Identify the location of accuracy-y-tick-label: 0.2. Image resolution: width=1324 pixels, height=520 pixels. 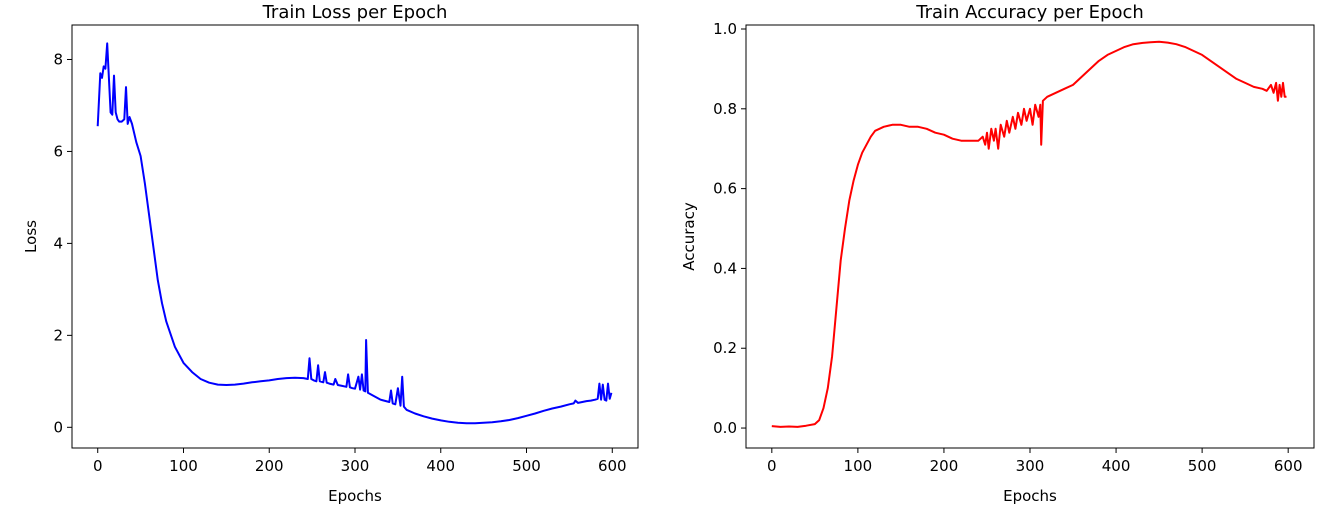
(725, 348).